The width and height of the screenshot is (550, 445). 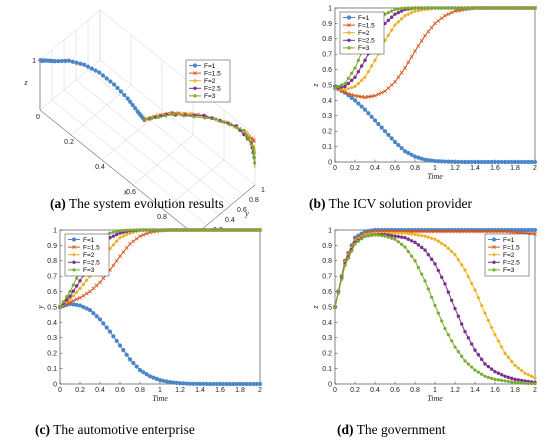 I want to click on caption-b: (b) The ICV solution provider, so click(x=390, y=204).